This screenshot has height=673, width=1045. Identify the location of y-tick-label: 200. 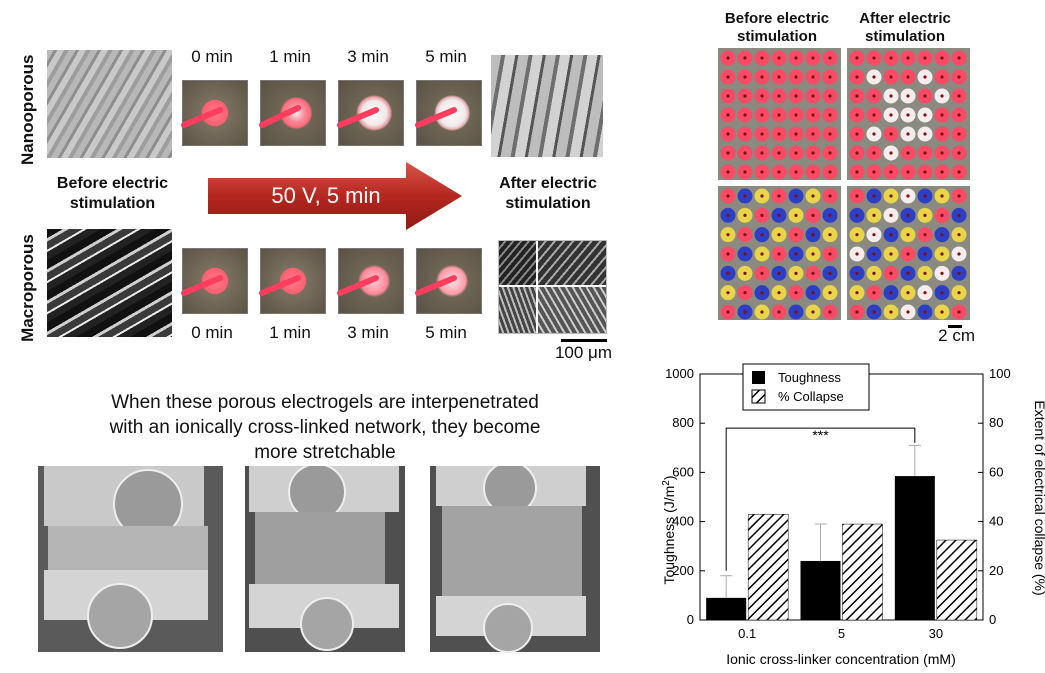
(683, 570).